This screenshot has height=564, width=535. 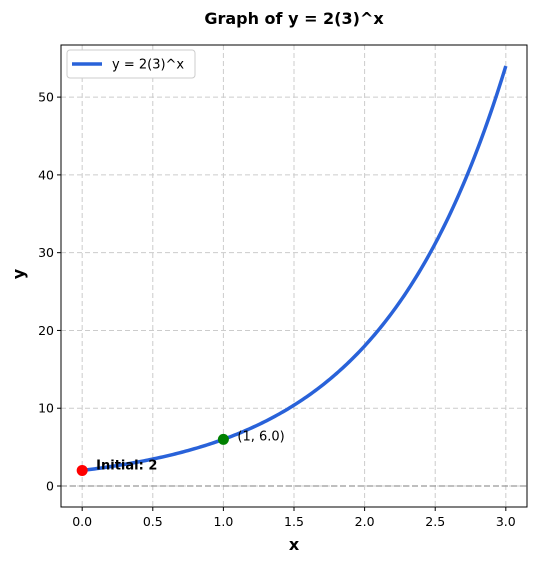 I want to click on y-tick-label: 30, so click(x=46, y=252).